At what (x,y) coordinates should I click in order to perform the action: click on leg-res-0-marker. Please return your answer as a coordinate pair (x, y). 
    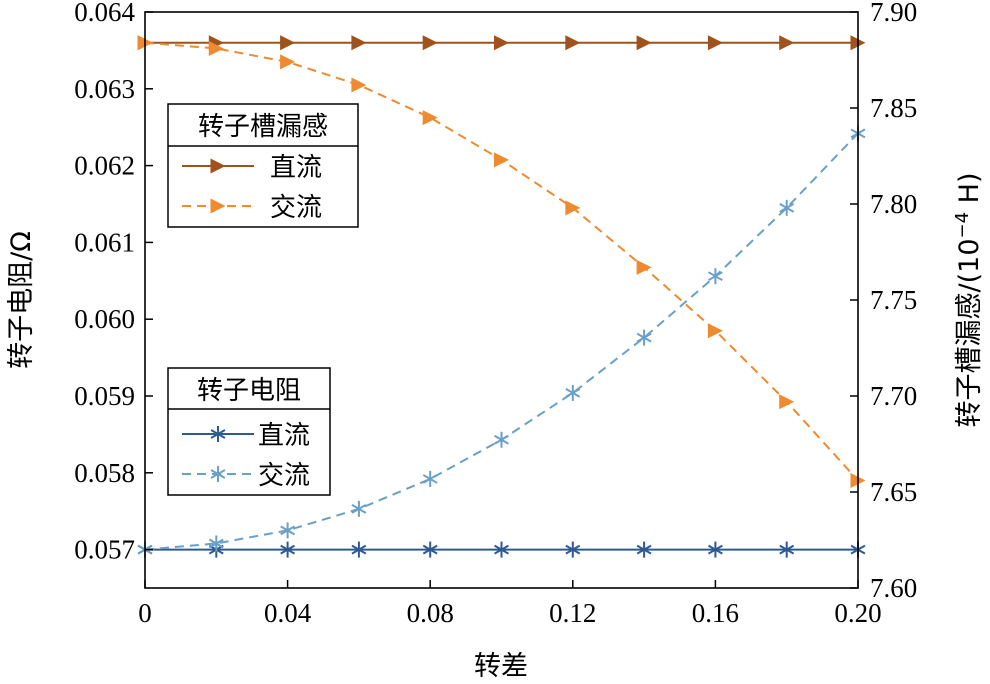
    Looking at the image, I should click on (218, 434).